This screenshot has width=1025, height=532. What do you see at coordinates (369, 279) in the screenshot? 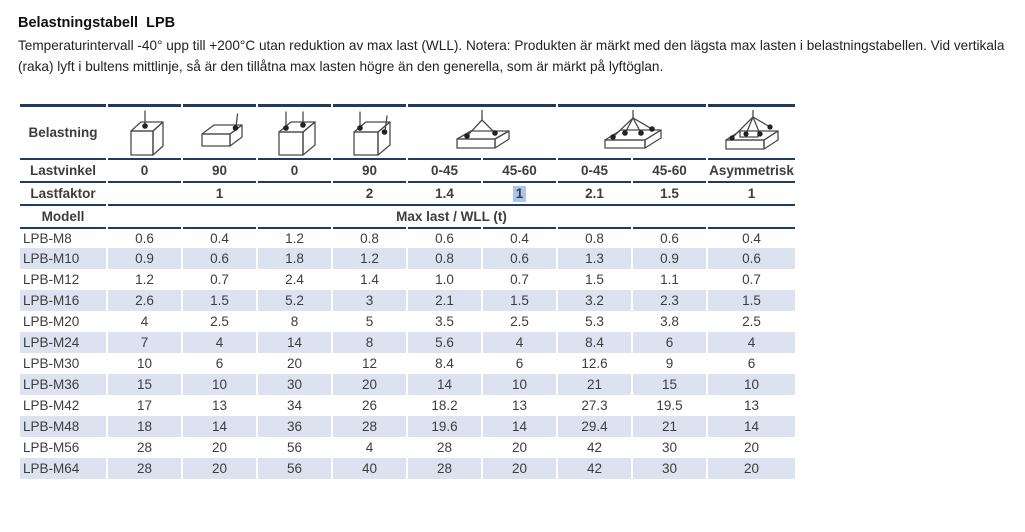
I see `wll-value: 1.4` at bounding box center [369, 279].